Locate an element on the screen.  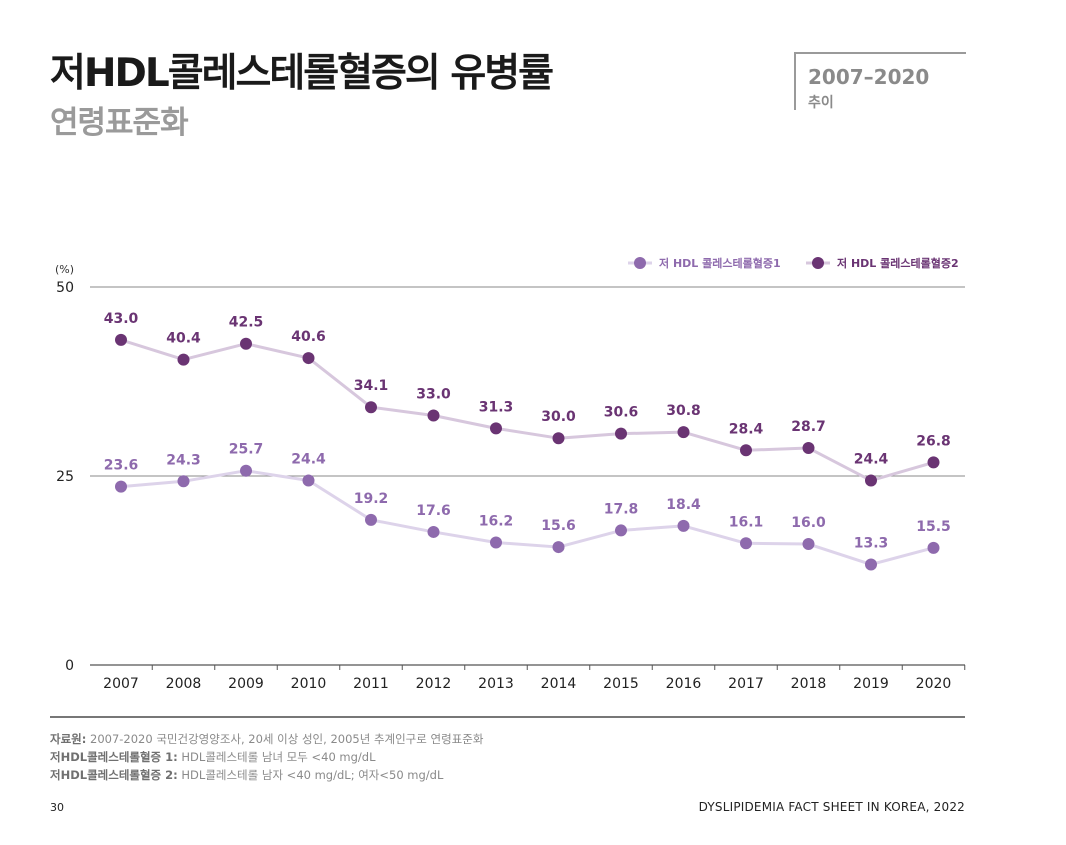
definition-2-label: 저HDL콜레스테롤혈증 2: is located at coordinates (114, 775).